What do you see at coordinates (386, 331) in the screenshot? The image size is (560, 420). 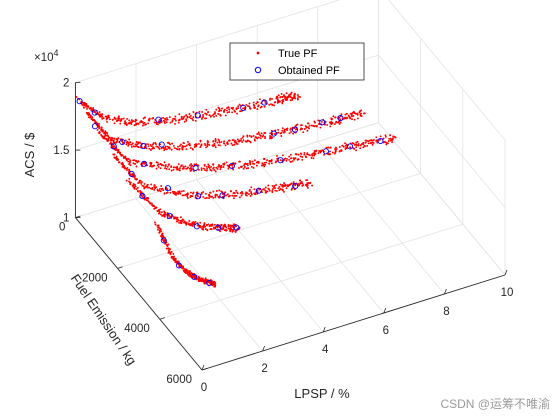 I see `x-tick-label: 6` at bounding box center [386, 331].